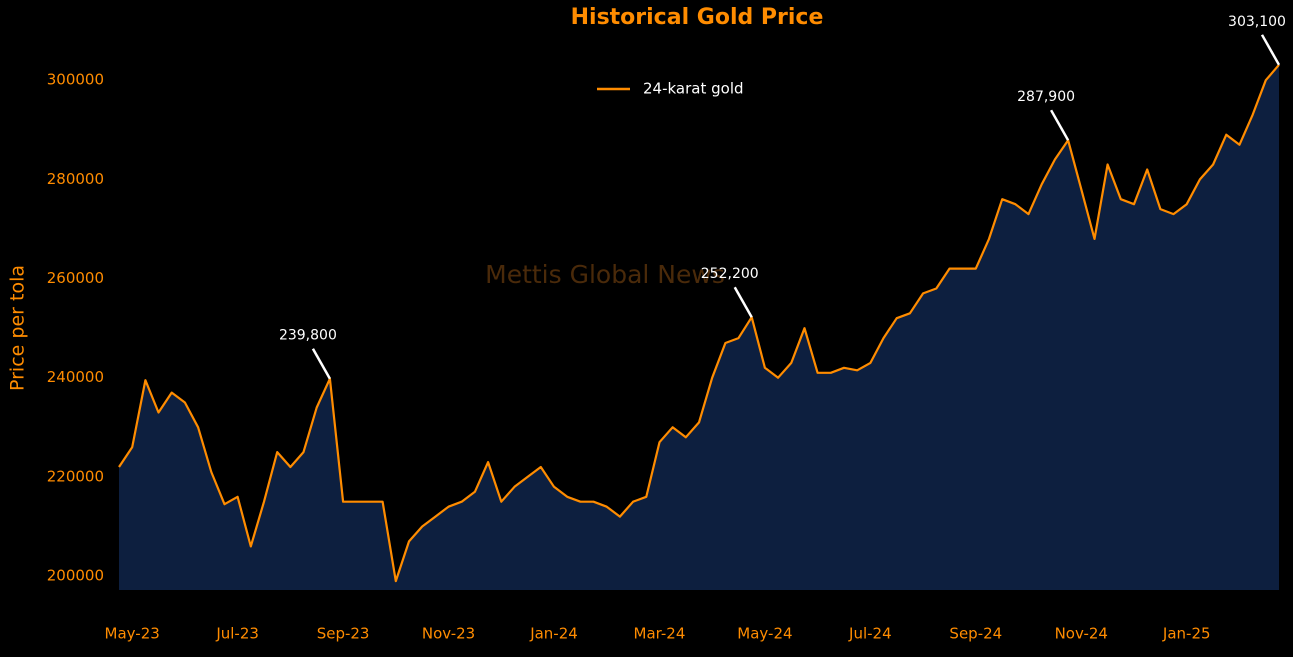 The image size is (1293, 657). What do you see at coordinates (730, 274) in the screenshot?
I see `annotation-label: 252,200` at bounding box center [730, 274].